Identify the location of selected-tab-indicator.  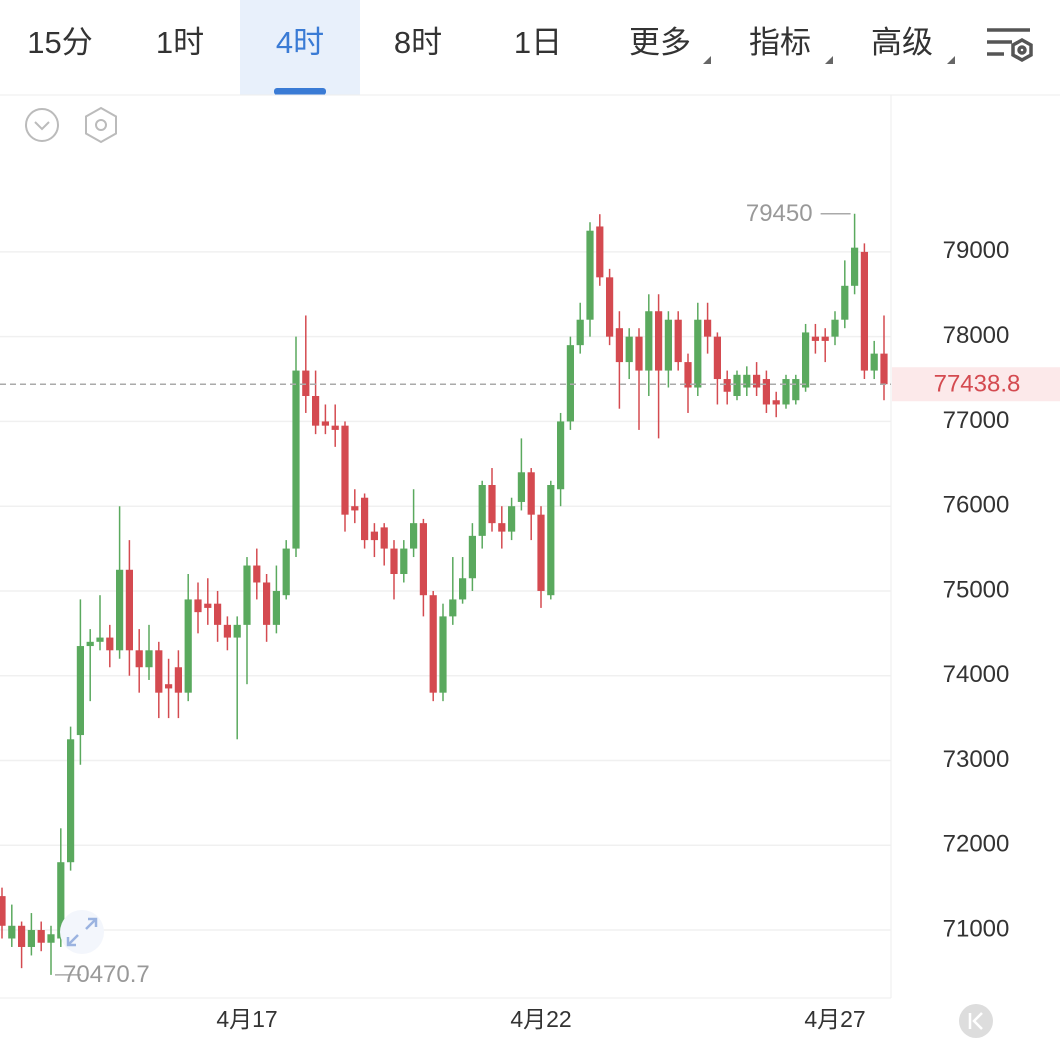
(300, 91).